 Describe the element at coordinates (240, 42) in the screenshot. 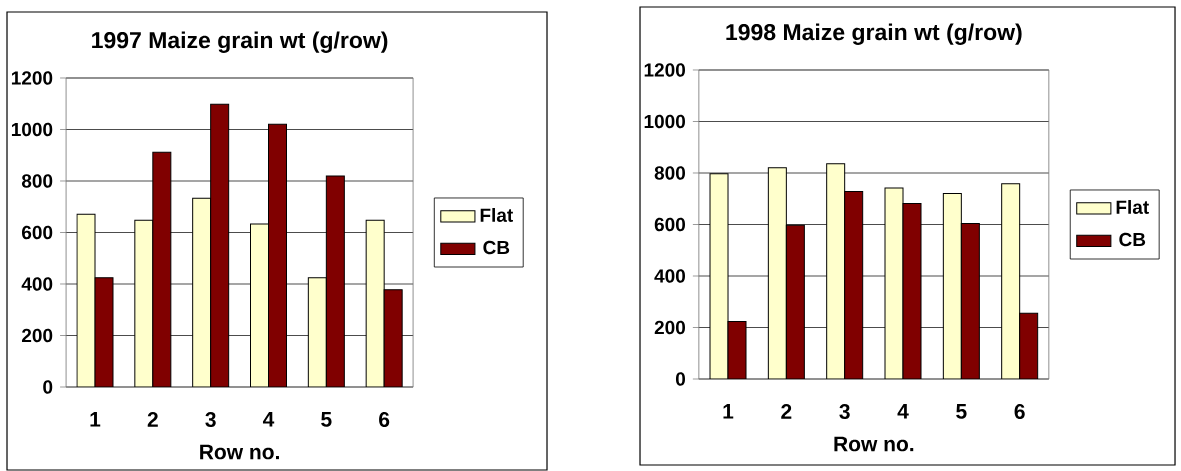

I see `chart-title: 1997 Maize grain wt (g/row)` at that location.